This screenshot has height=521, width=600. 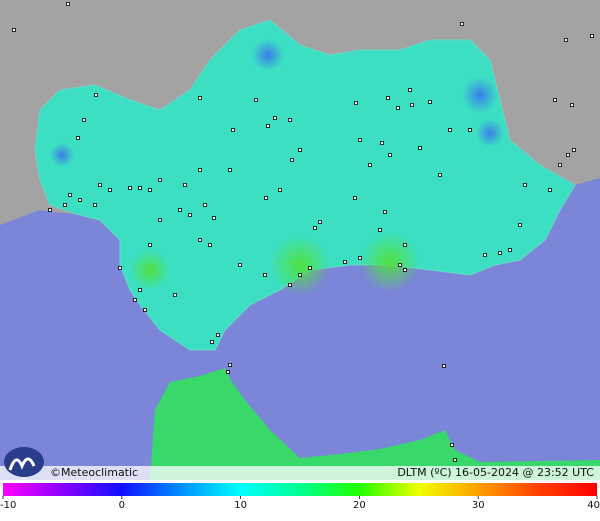 I want to click on scale-tick-label: 40, so click(x=593, y=505).